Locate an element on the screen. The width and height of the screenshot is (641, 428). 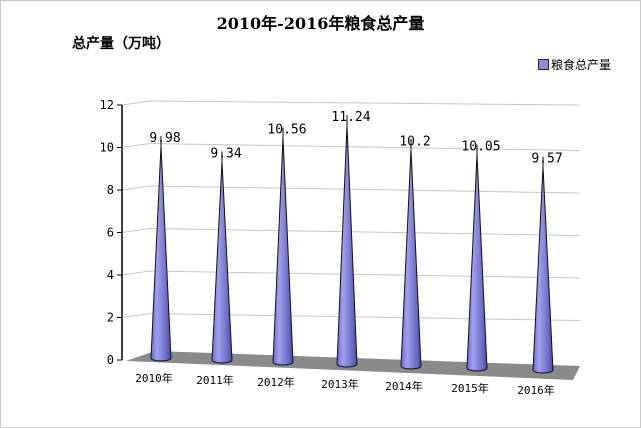
data-label: 11.24 is located at coordinates (350, 117).